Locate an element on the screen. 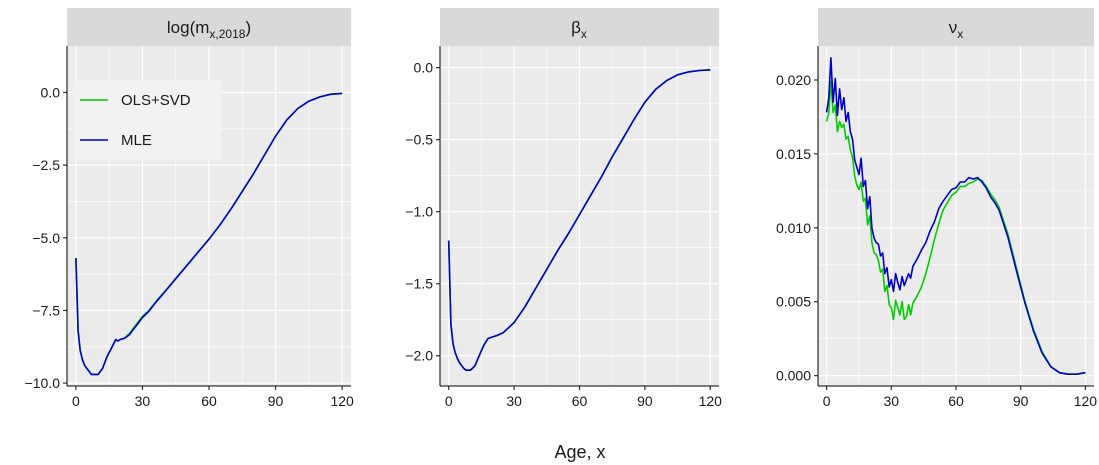  y-tick-label: −1.0 is located at coordinates (419, 212).